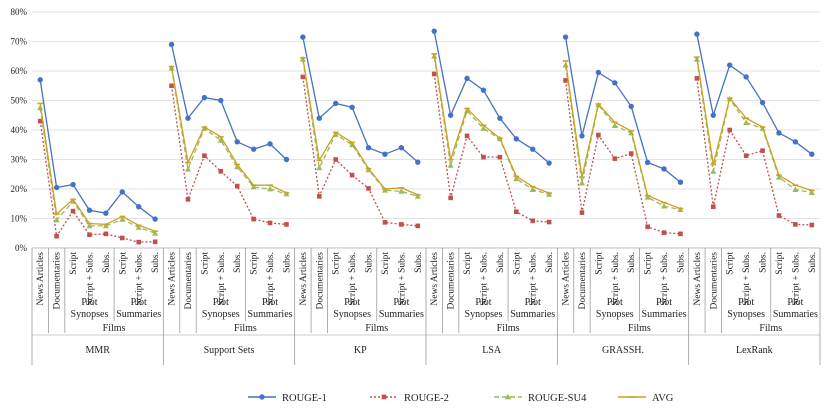  What do you see at coordinates (754, 126) in the screenshot?
I see `series-line-rouge-su4` at bounding box center [754, 126].